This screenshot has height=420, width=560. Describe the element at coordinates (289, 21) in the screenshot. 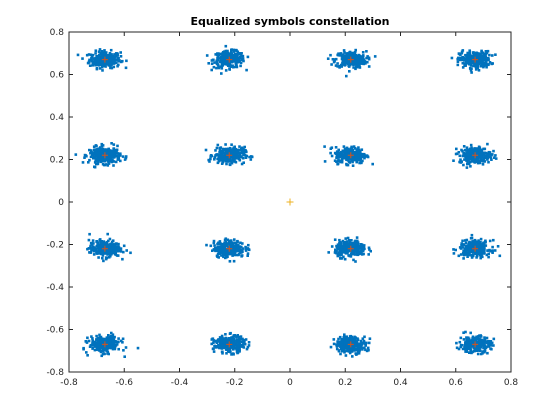

I see `chart-title: Equalized symbols constellation` at that location.